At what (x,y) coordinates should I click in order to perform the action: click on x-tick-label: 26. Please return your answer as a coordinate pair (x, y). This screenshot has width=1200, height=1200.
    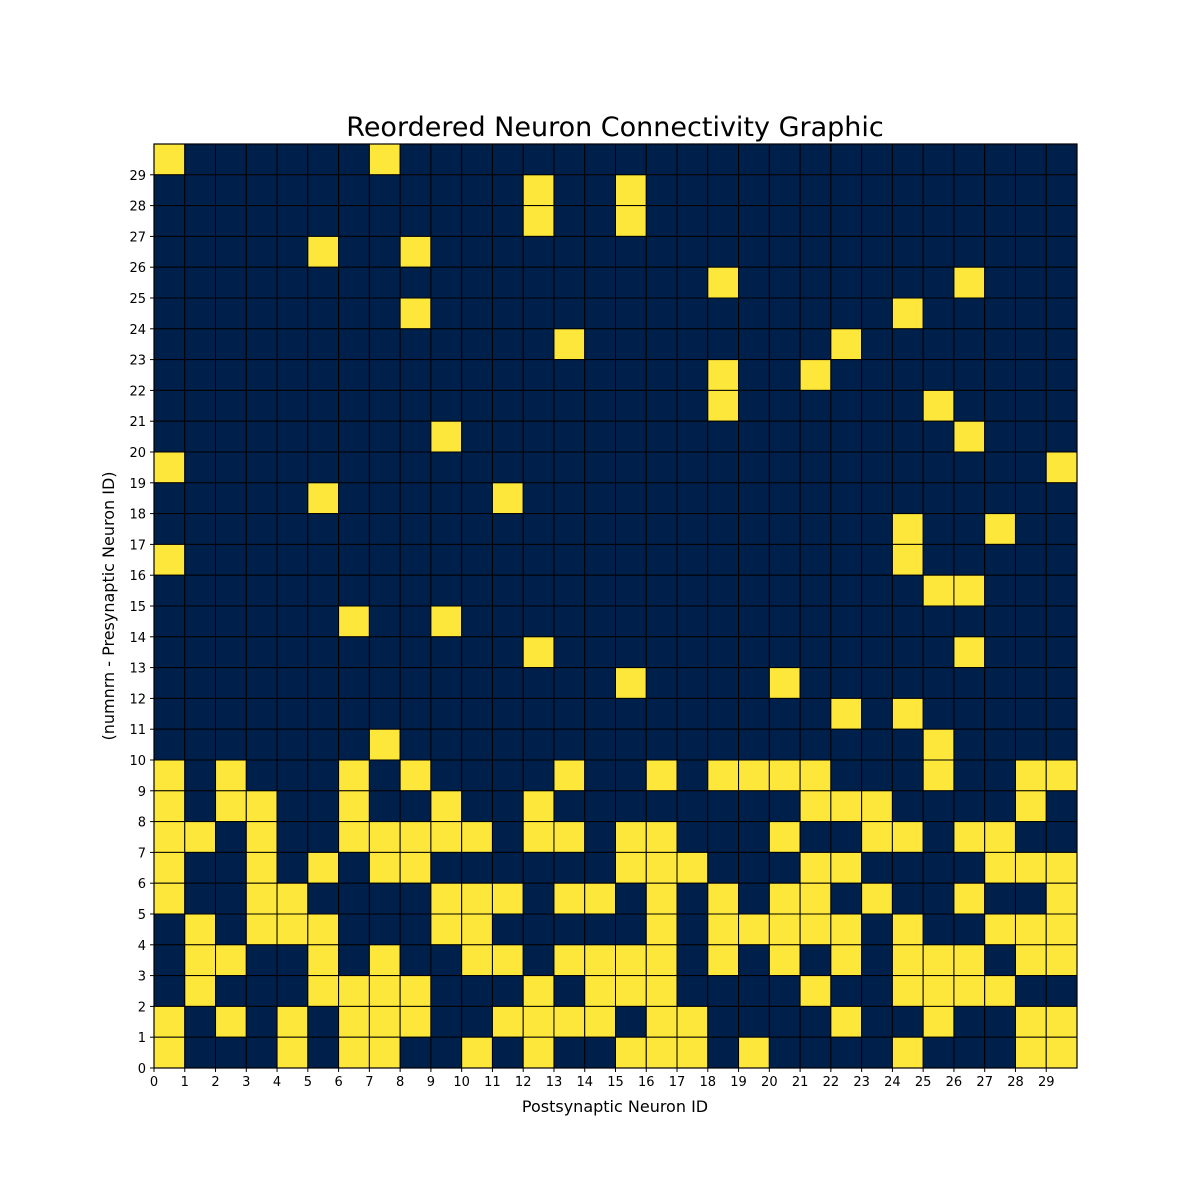
    Looking at the image, I should click on (954, 1082).